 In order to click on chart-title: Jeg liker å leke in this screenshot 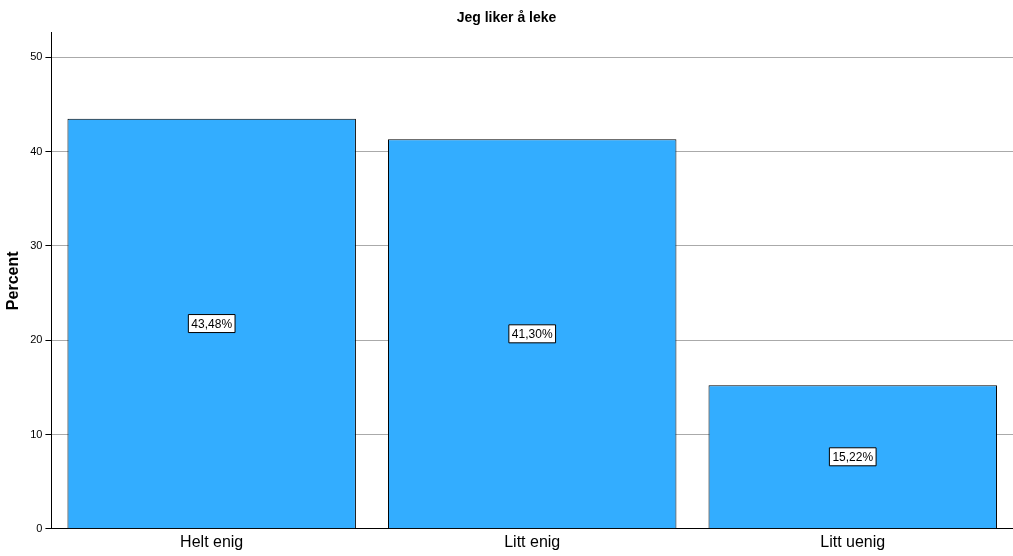, I will do `click(506, 17)`.